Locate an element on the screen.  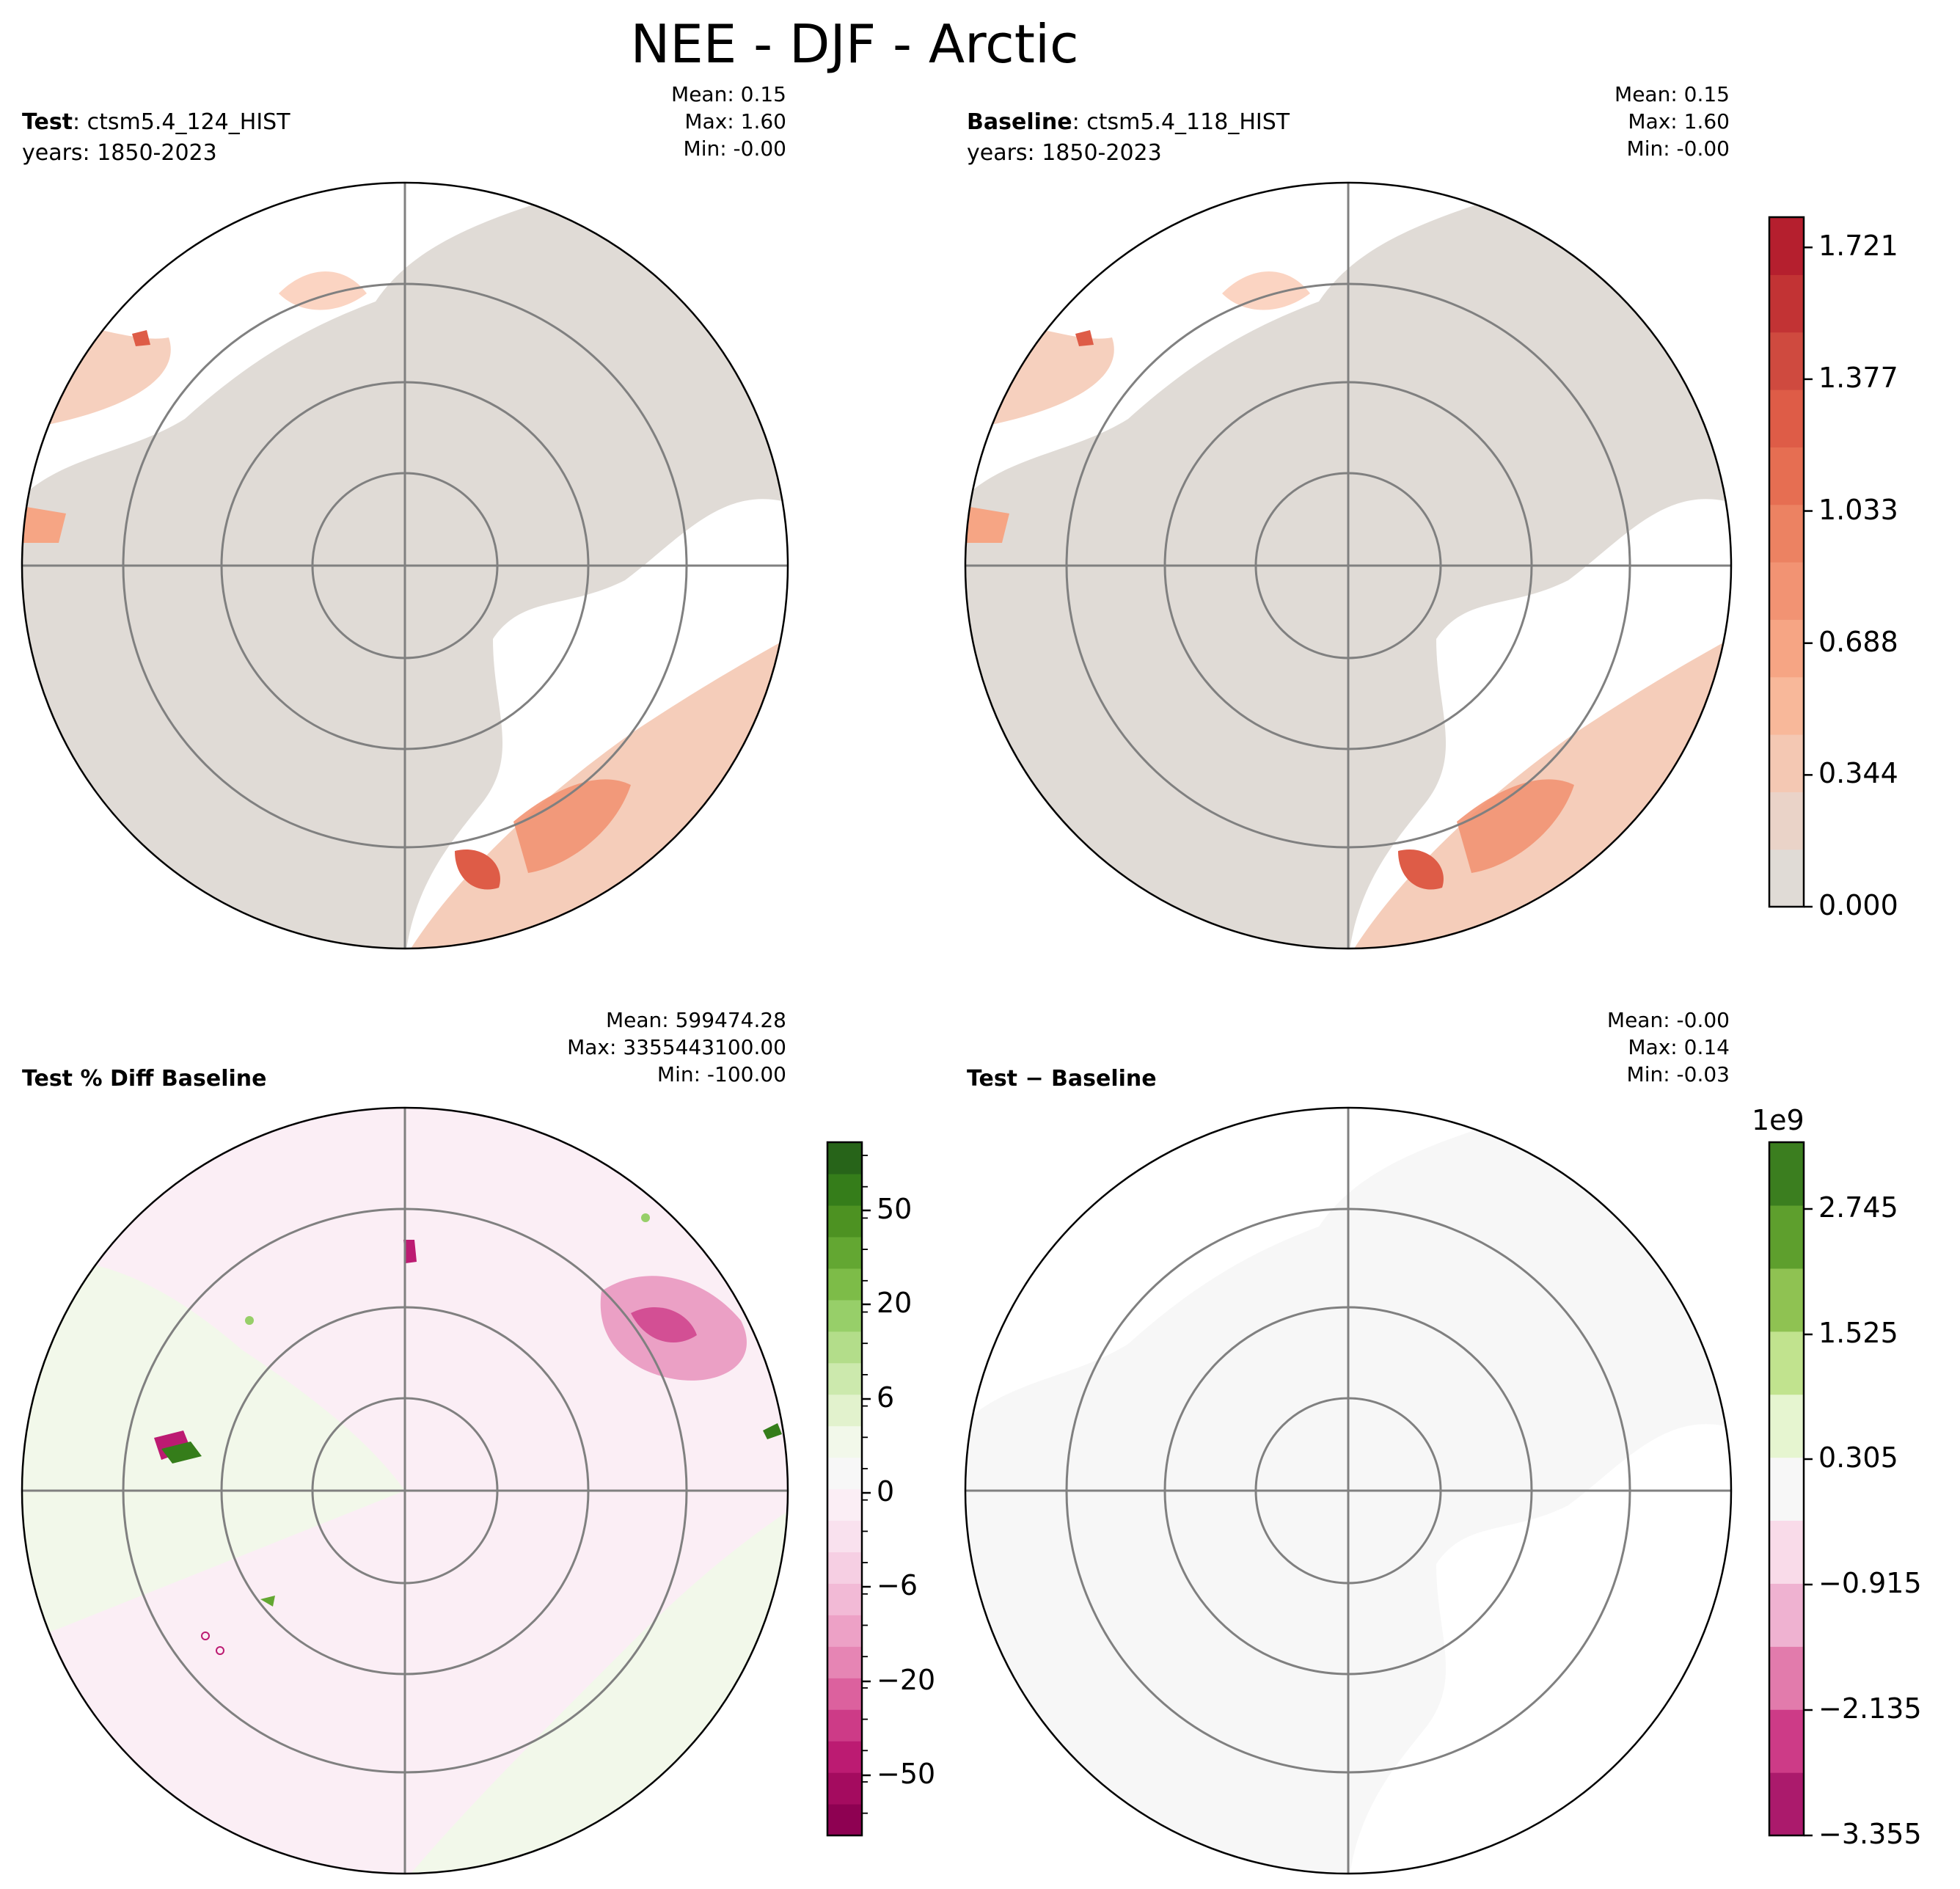
diff-max: Max: 0.14 is located at coordinates (1679, 1047).